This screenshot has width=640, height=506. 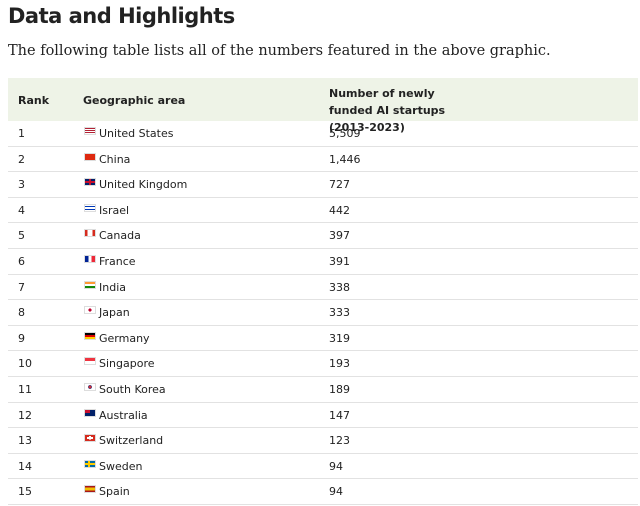 I want to click on count-cell: 189, so click(x=339, y=389).